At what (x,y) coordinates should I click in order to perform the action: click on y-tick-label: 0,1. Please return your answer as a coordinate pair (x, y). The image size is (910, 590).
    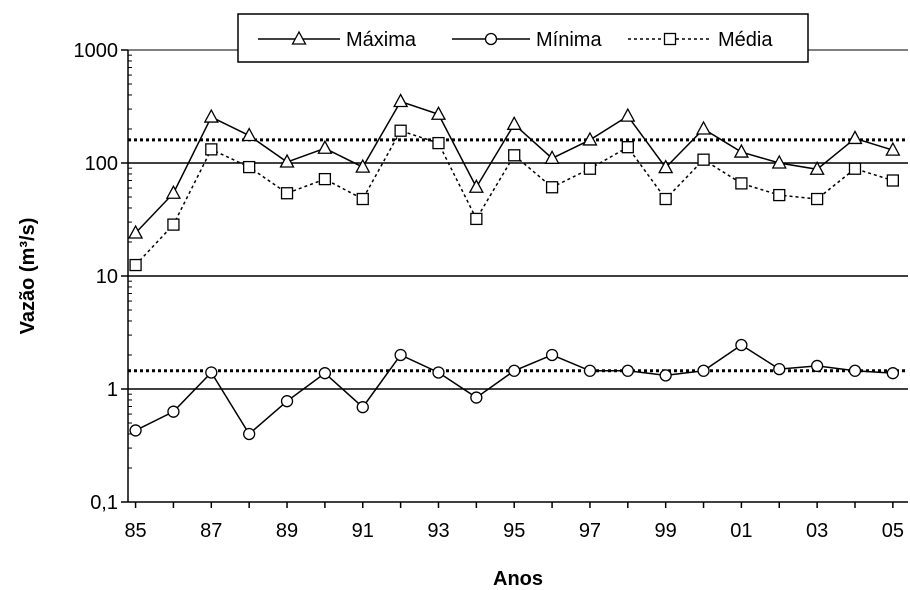
    Looking at the image, I should click on (104, 503).